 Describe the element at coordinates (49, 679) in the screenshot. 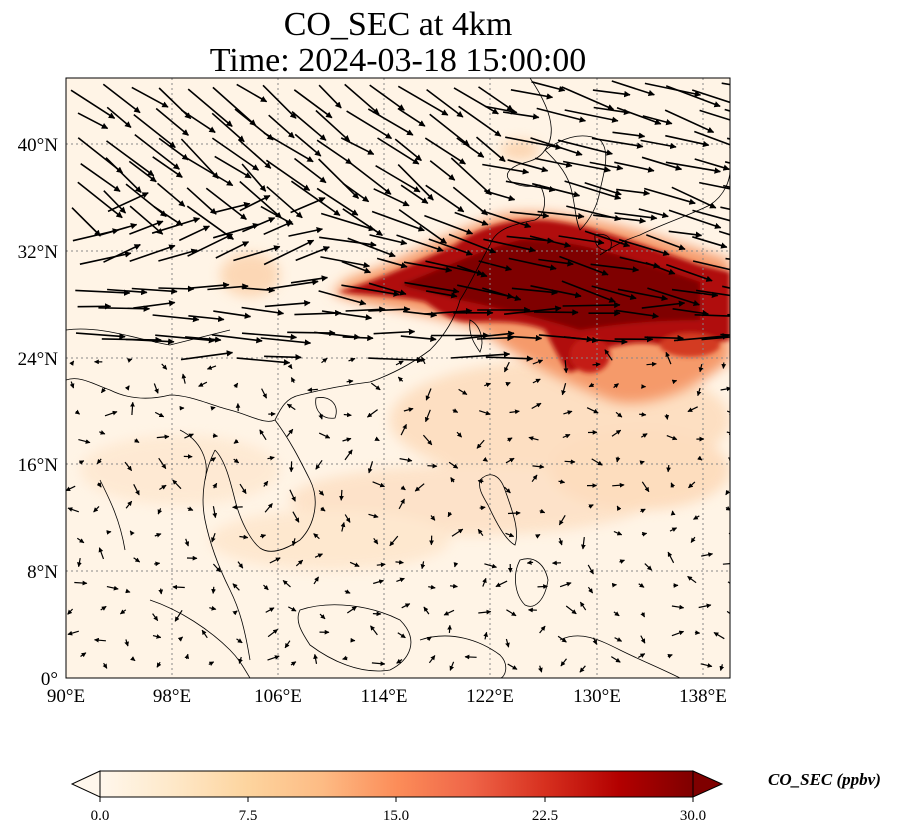

I see `lat-tick-label: 0°` at that location.